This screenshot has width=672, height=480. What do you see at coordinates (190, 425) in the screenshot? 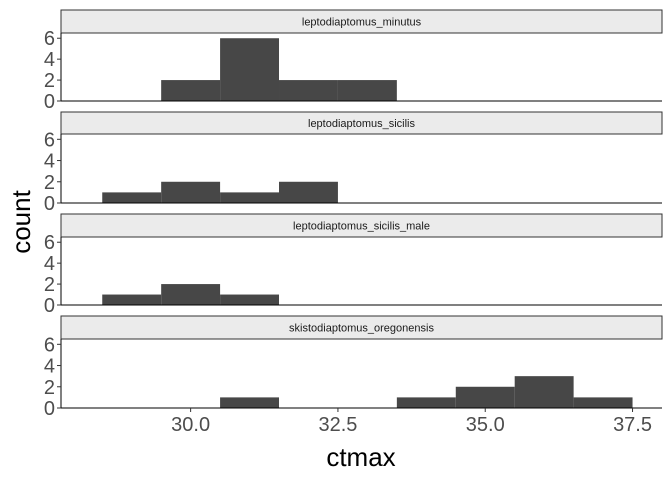
I see `x-tick-label: 30.0` at bounding box center [190, 425].